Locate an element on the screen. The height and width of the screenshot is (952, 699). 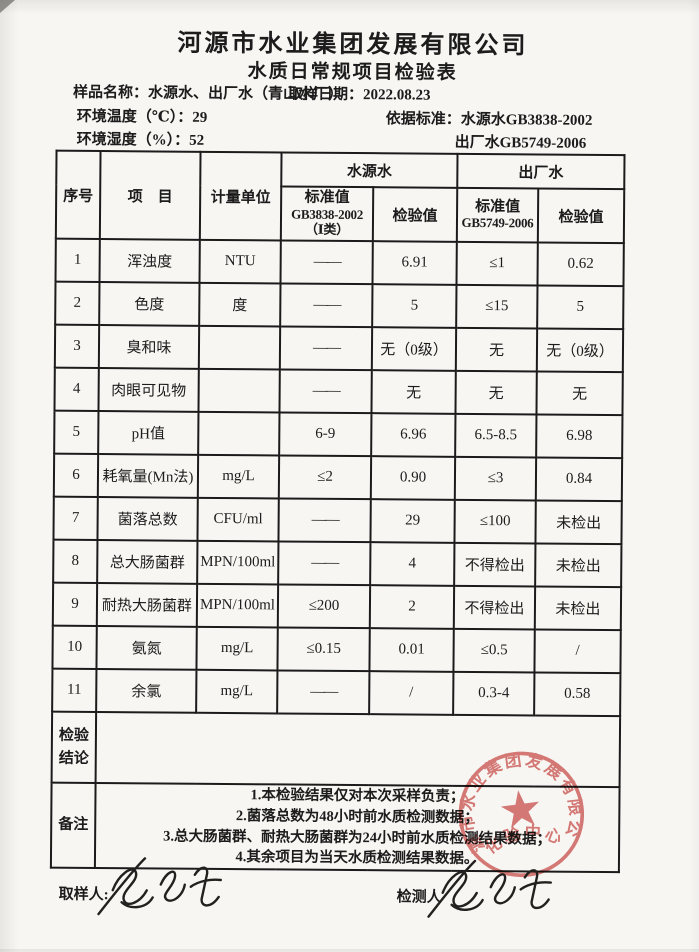
sampling-date-line: 取样日期：2022.08.23 is located at coordinates (359, 94).